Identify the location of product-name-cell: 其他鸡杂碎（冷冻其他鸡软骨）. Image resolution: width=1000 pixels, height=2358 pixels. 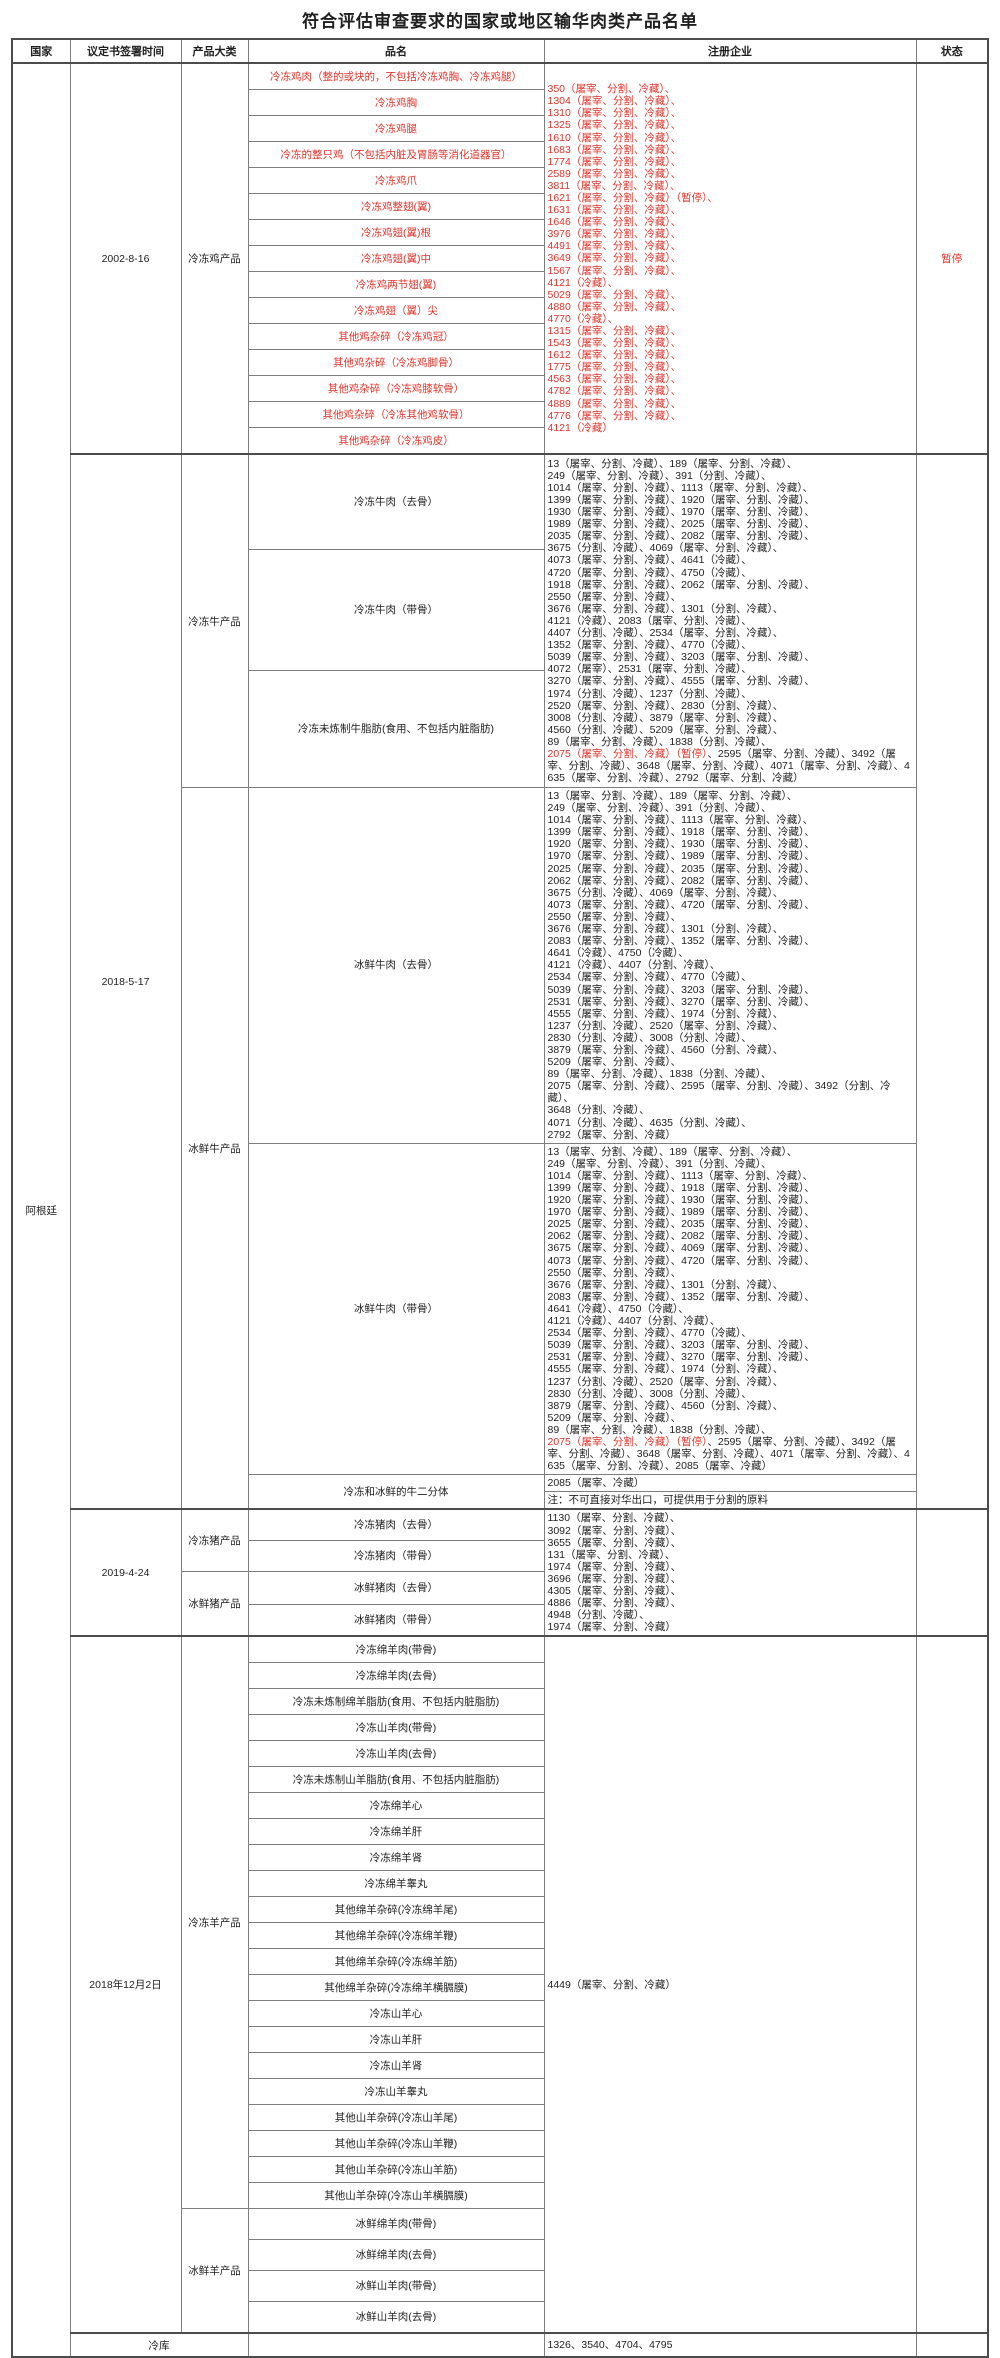
(396, 414).